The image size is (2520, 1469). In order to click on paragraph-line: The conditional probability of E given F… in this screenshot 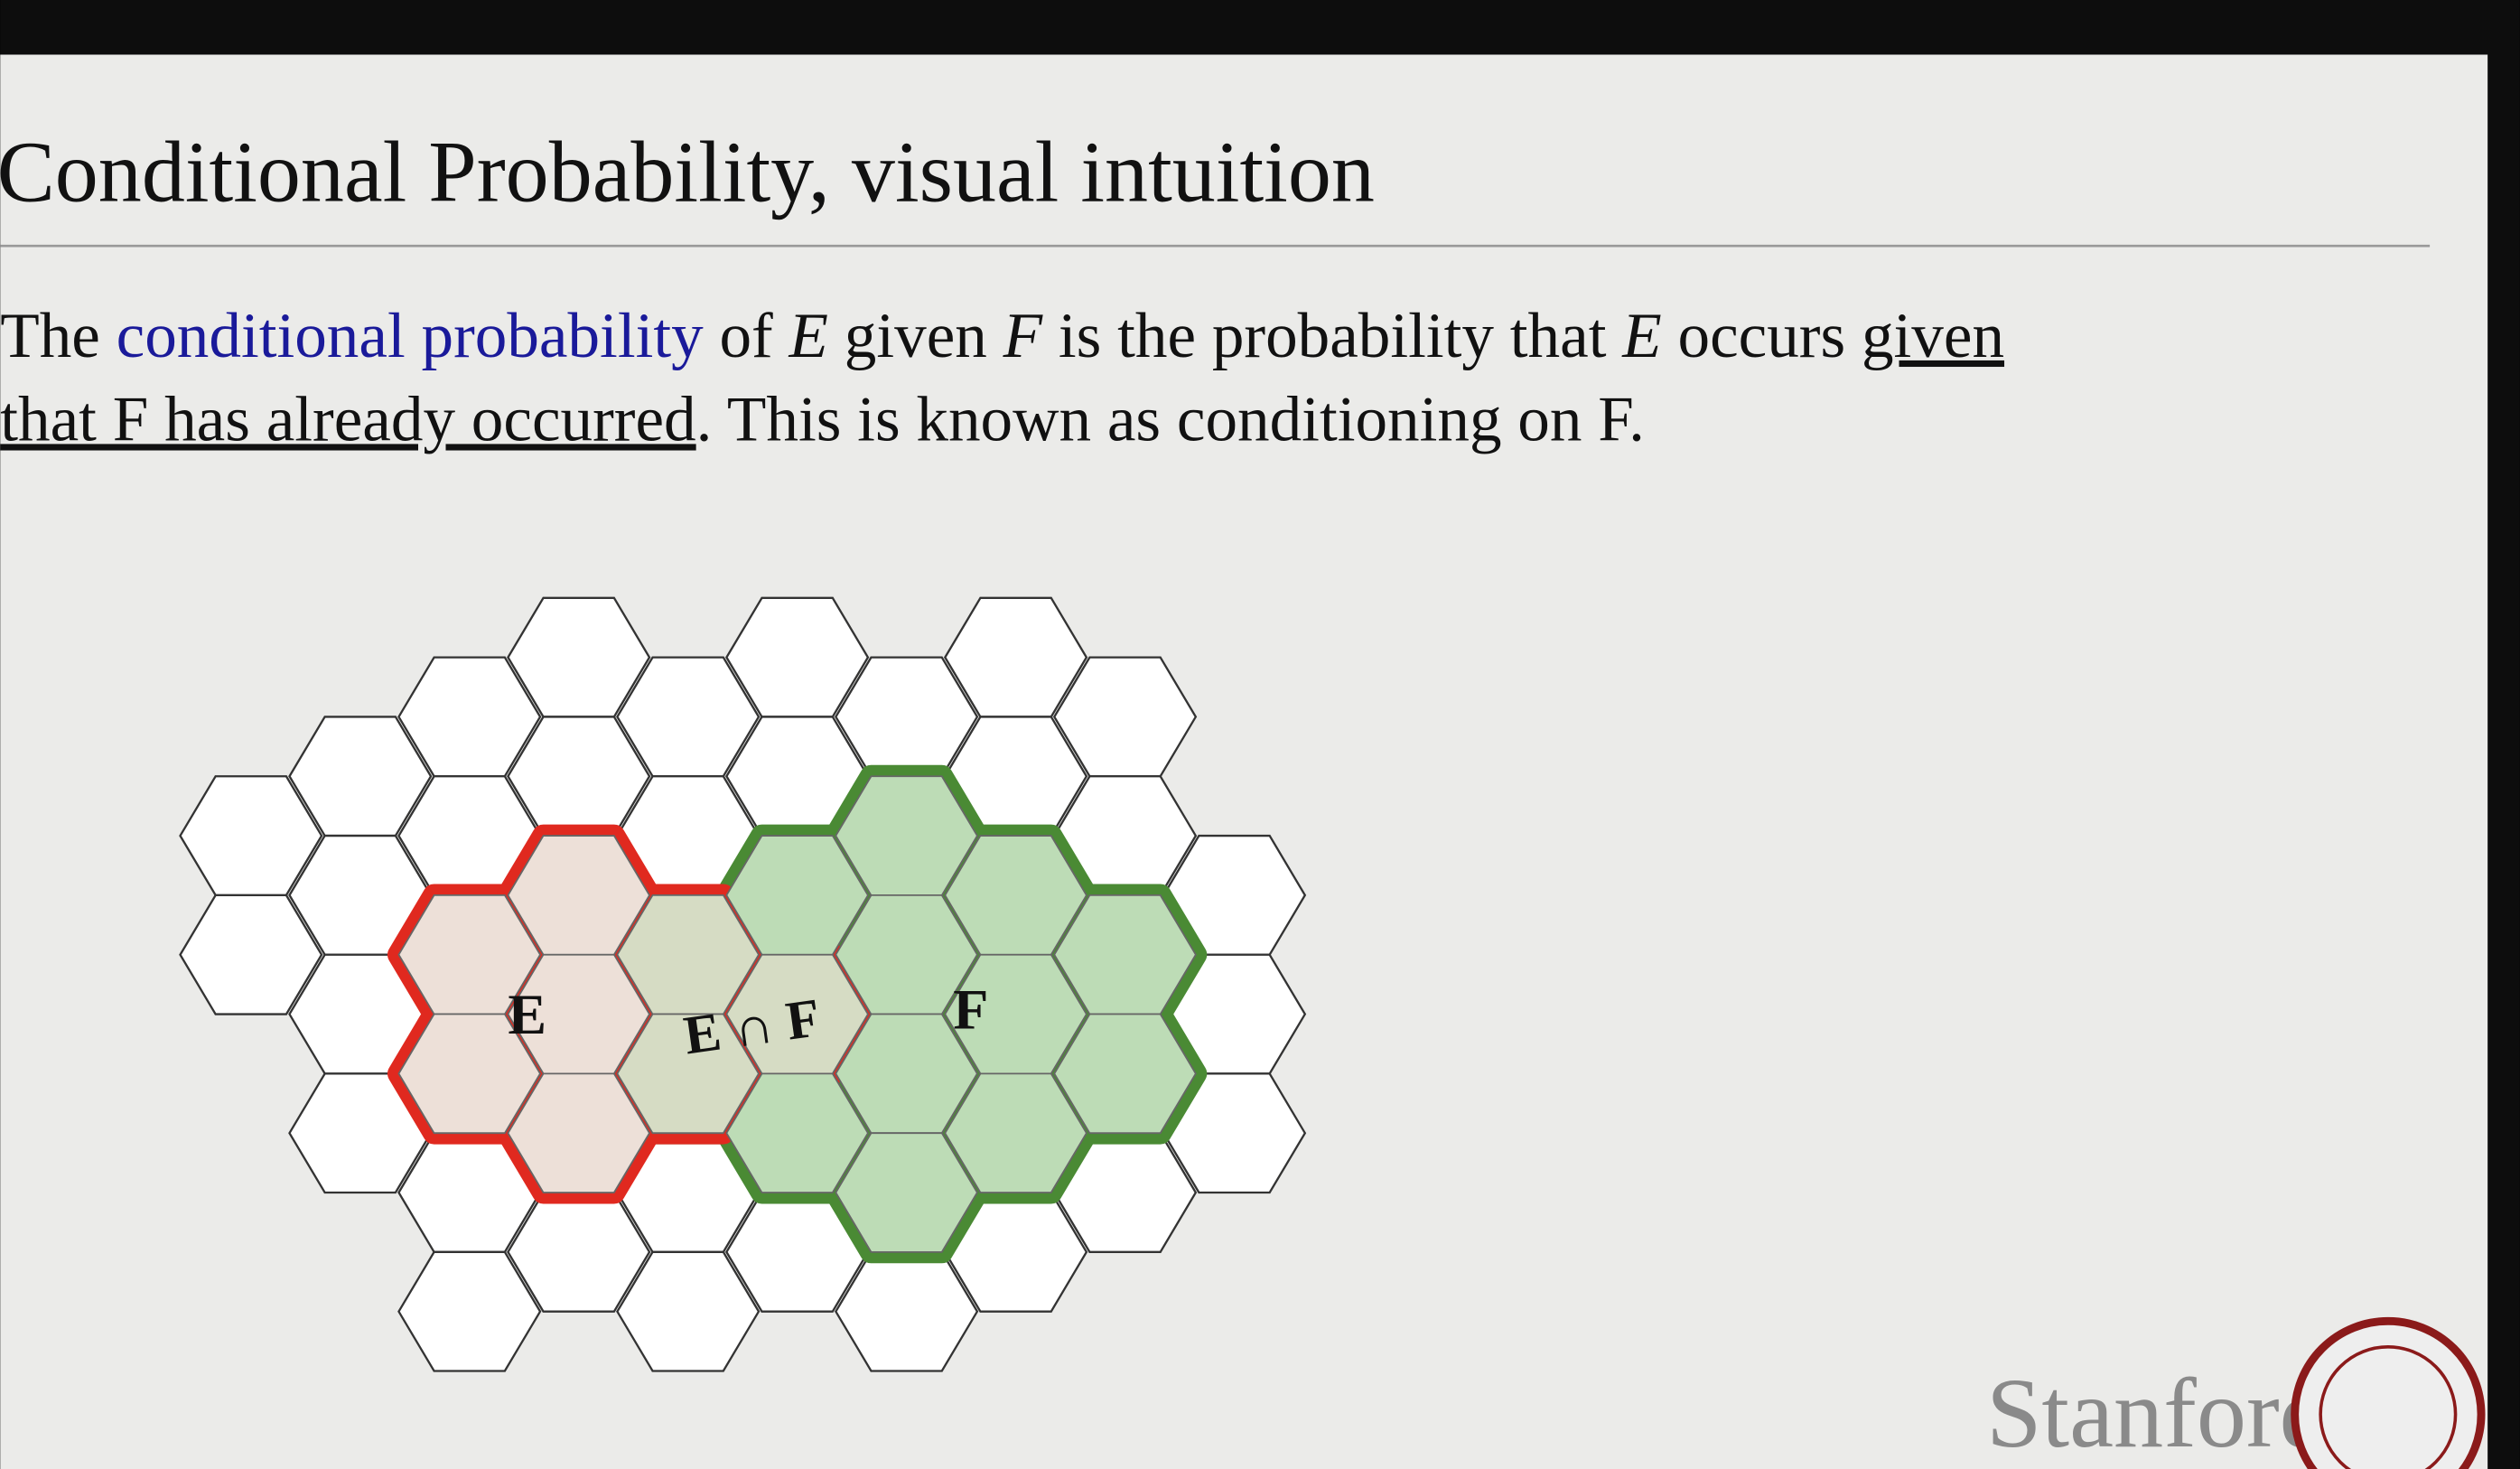, I will do `click(1002, 336)`.